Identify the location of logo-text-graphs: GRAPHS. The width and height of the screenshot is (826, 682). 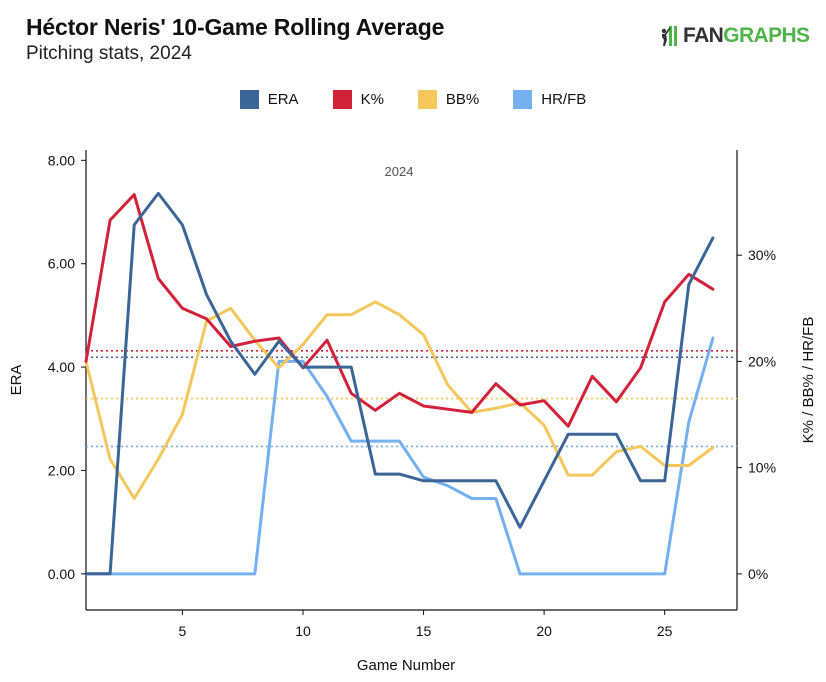
(766, 35).